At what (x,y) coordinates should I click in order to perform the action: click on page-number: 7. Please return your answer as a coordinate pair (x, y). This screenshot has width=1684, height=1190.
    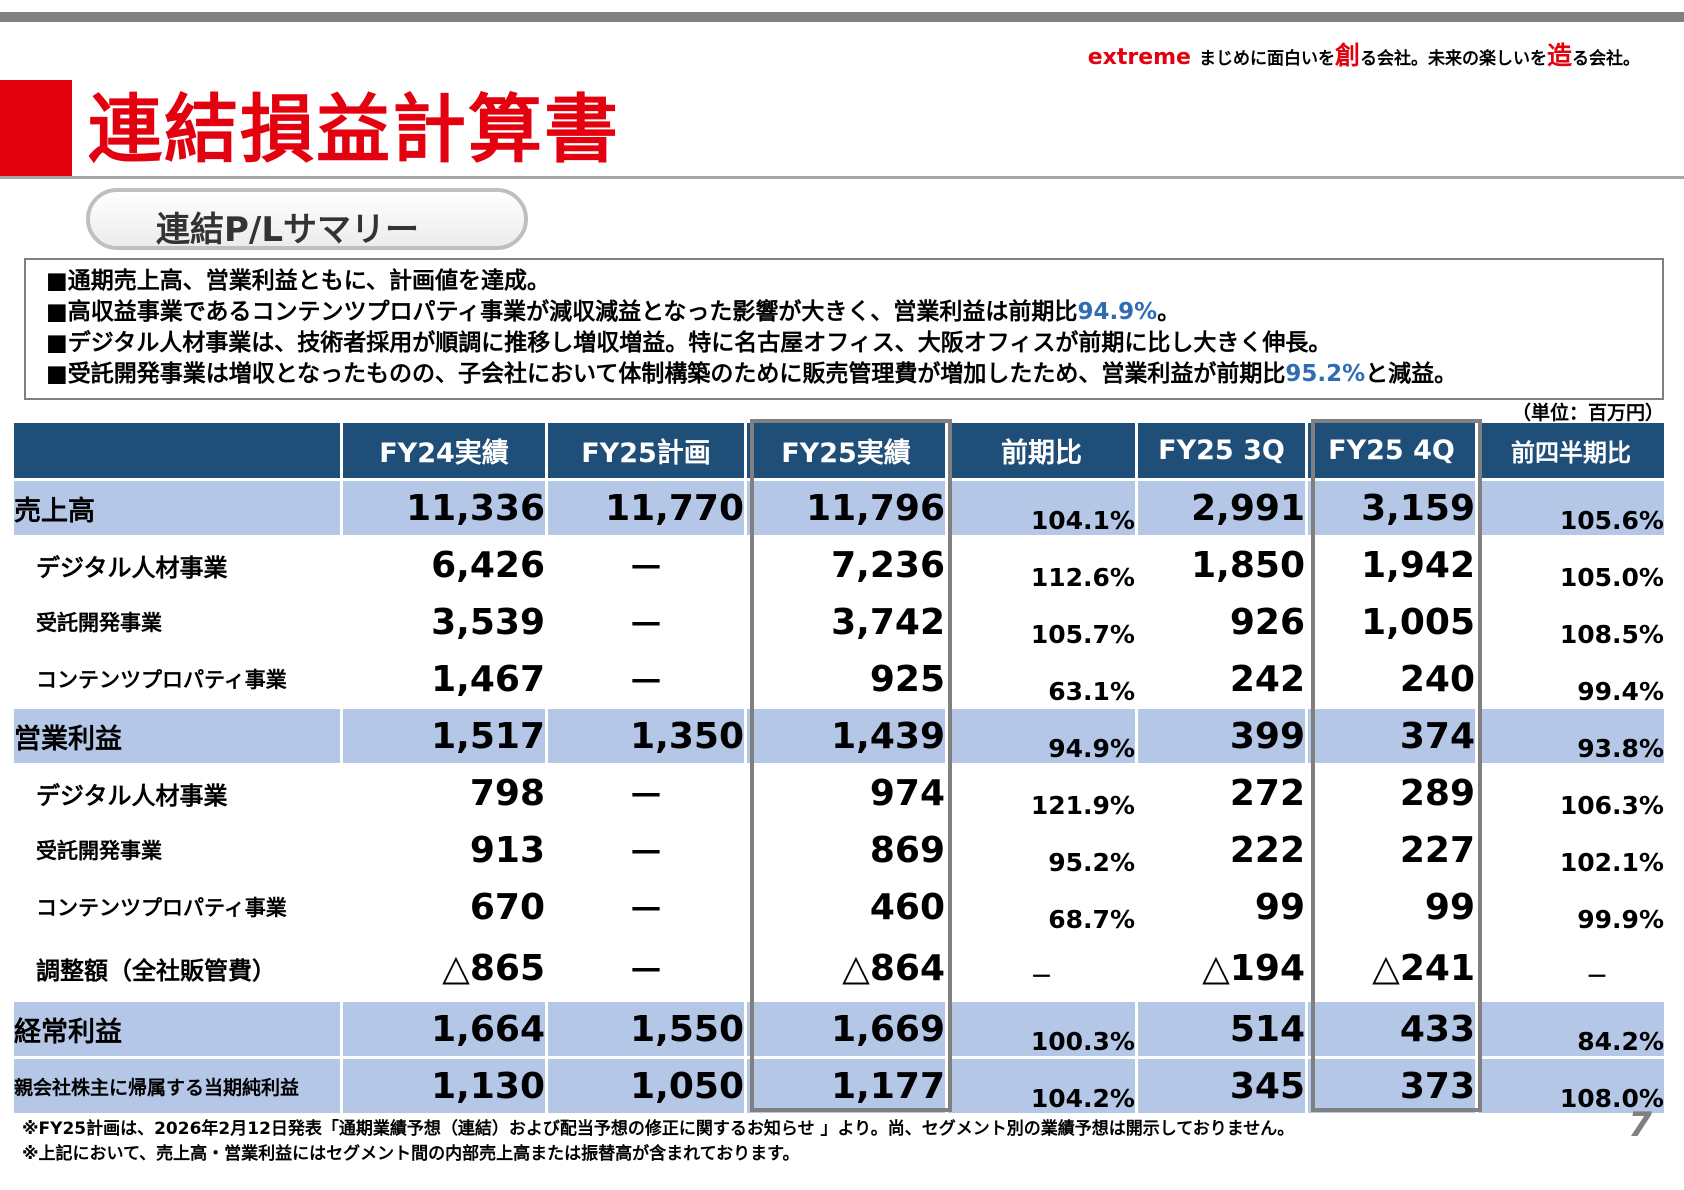
    Looking at the image, I should click on (1640, 1125).